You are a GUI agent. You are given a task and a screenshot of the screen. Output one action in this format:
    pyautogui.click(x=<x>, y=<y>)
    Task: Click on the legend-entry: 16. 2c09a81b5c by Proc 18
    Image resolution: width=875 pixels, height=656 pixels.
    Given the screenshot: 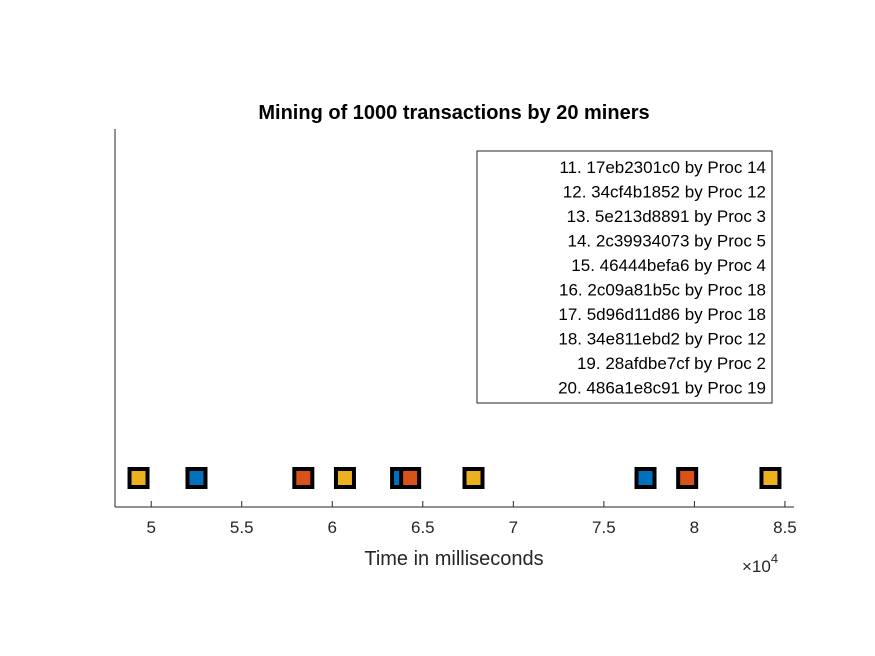 What is the action you would take?
    pyautogui.click(x=662, y=290)
    